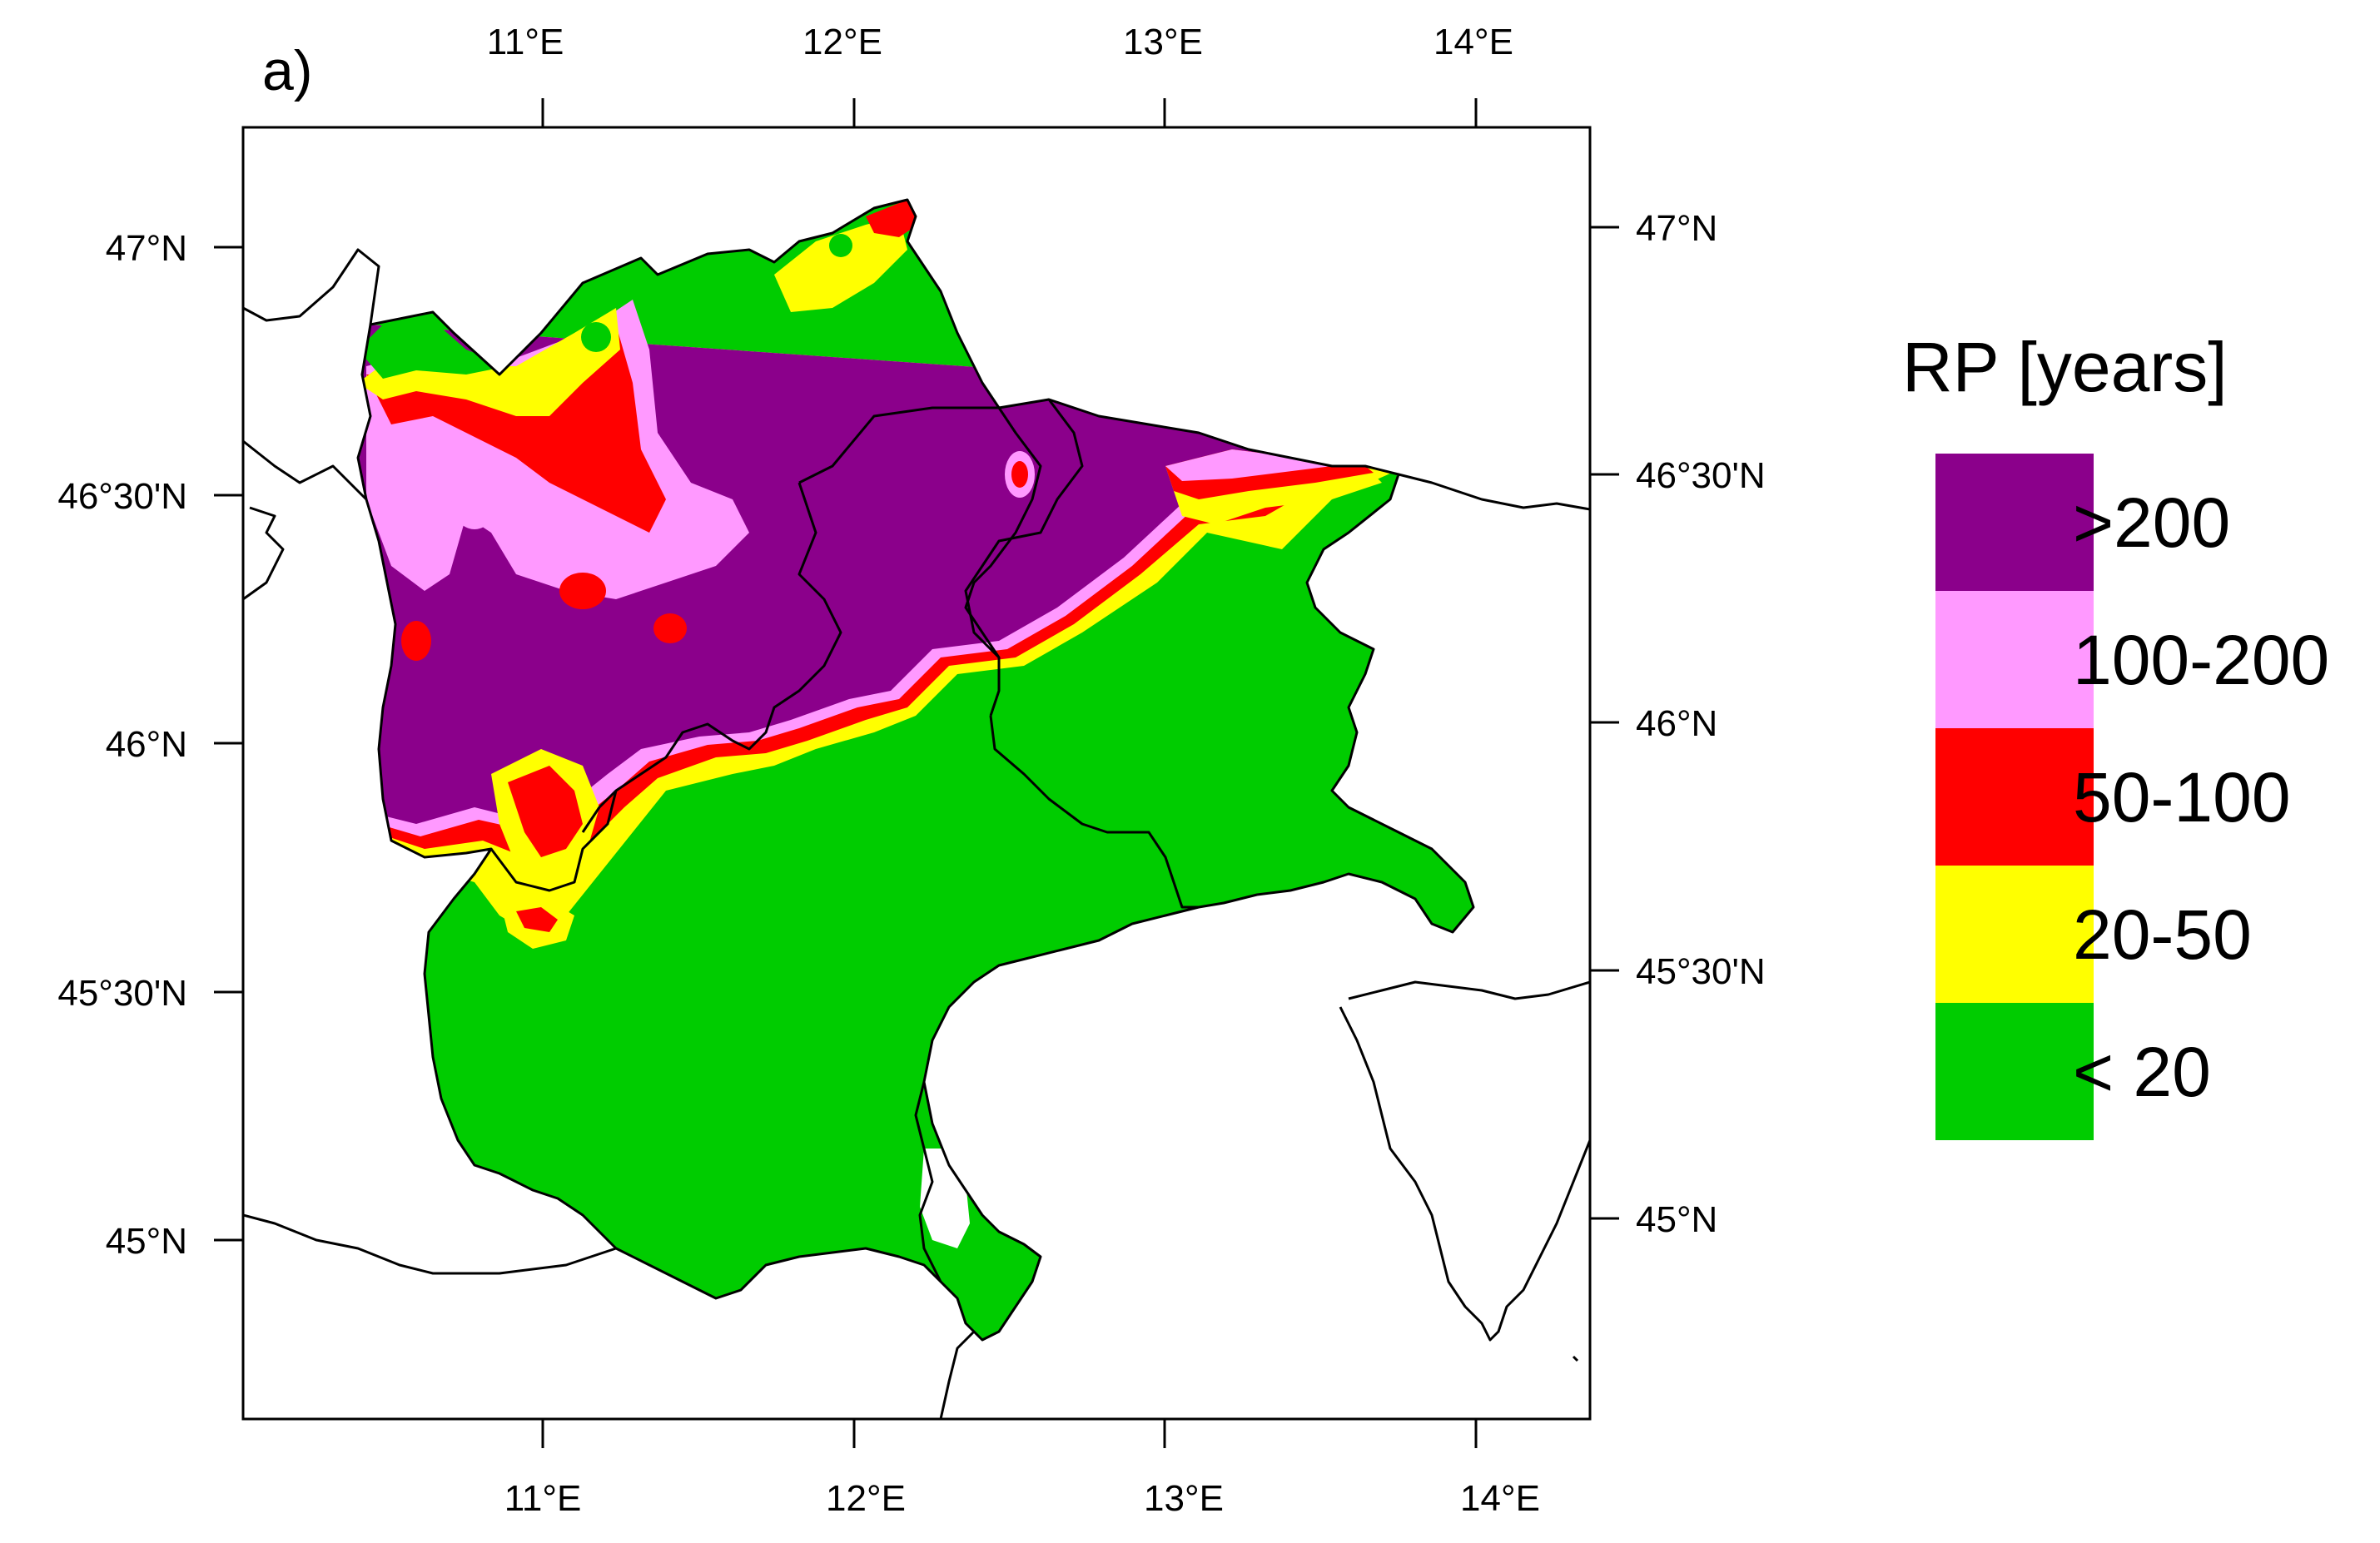 The width and height of the screenshot is (2380, 1543). Describe the element at coordinates (2182, 797) in the screenshot. I see `legend-label: 50-100` at that location.